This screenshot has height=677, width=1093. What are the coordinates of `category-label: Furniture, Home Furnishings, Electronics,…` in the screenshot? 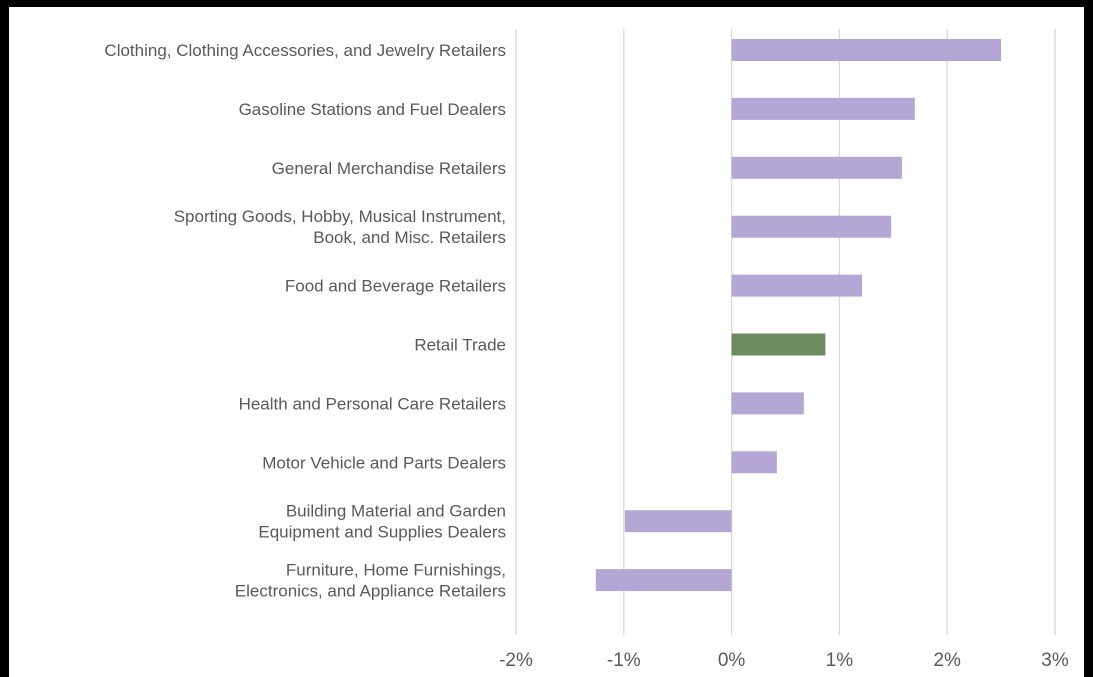 It's located at (370, 581).